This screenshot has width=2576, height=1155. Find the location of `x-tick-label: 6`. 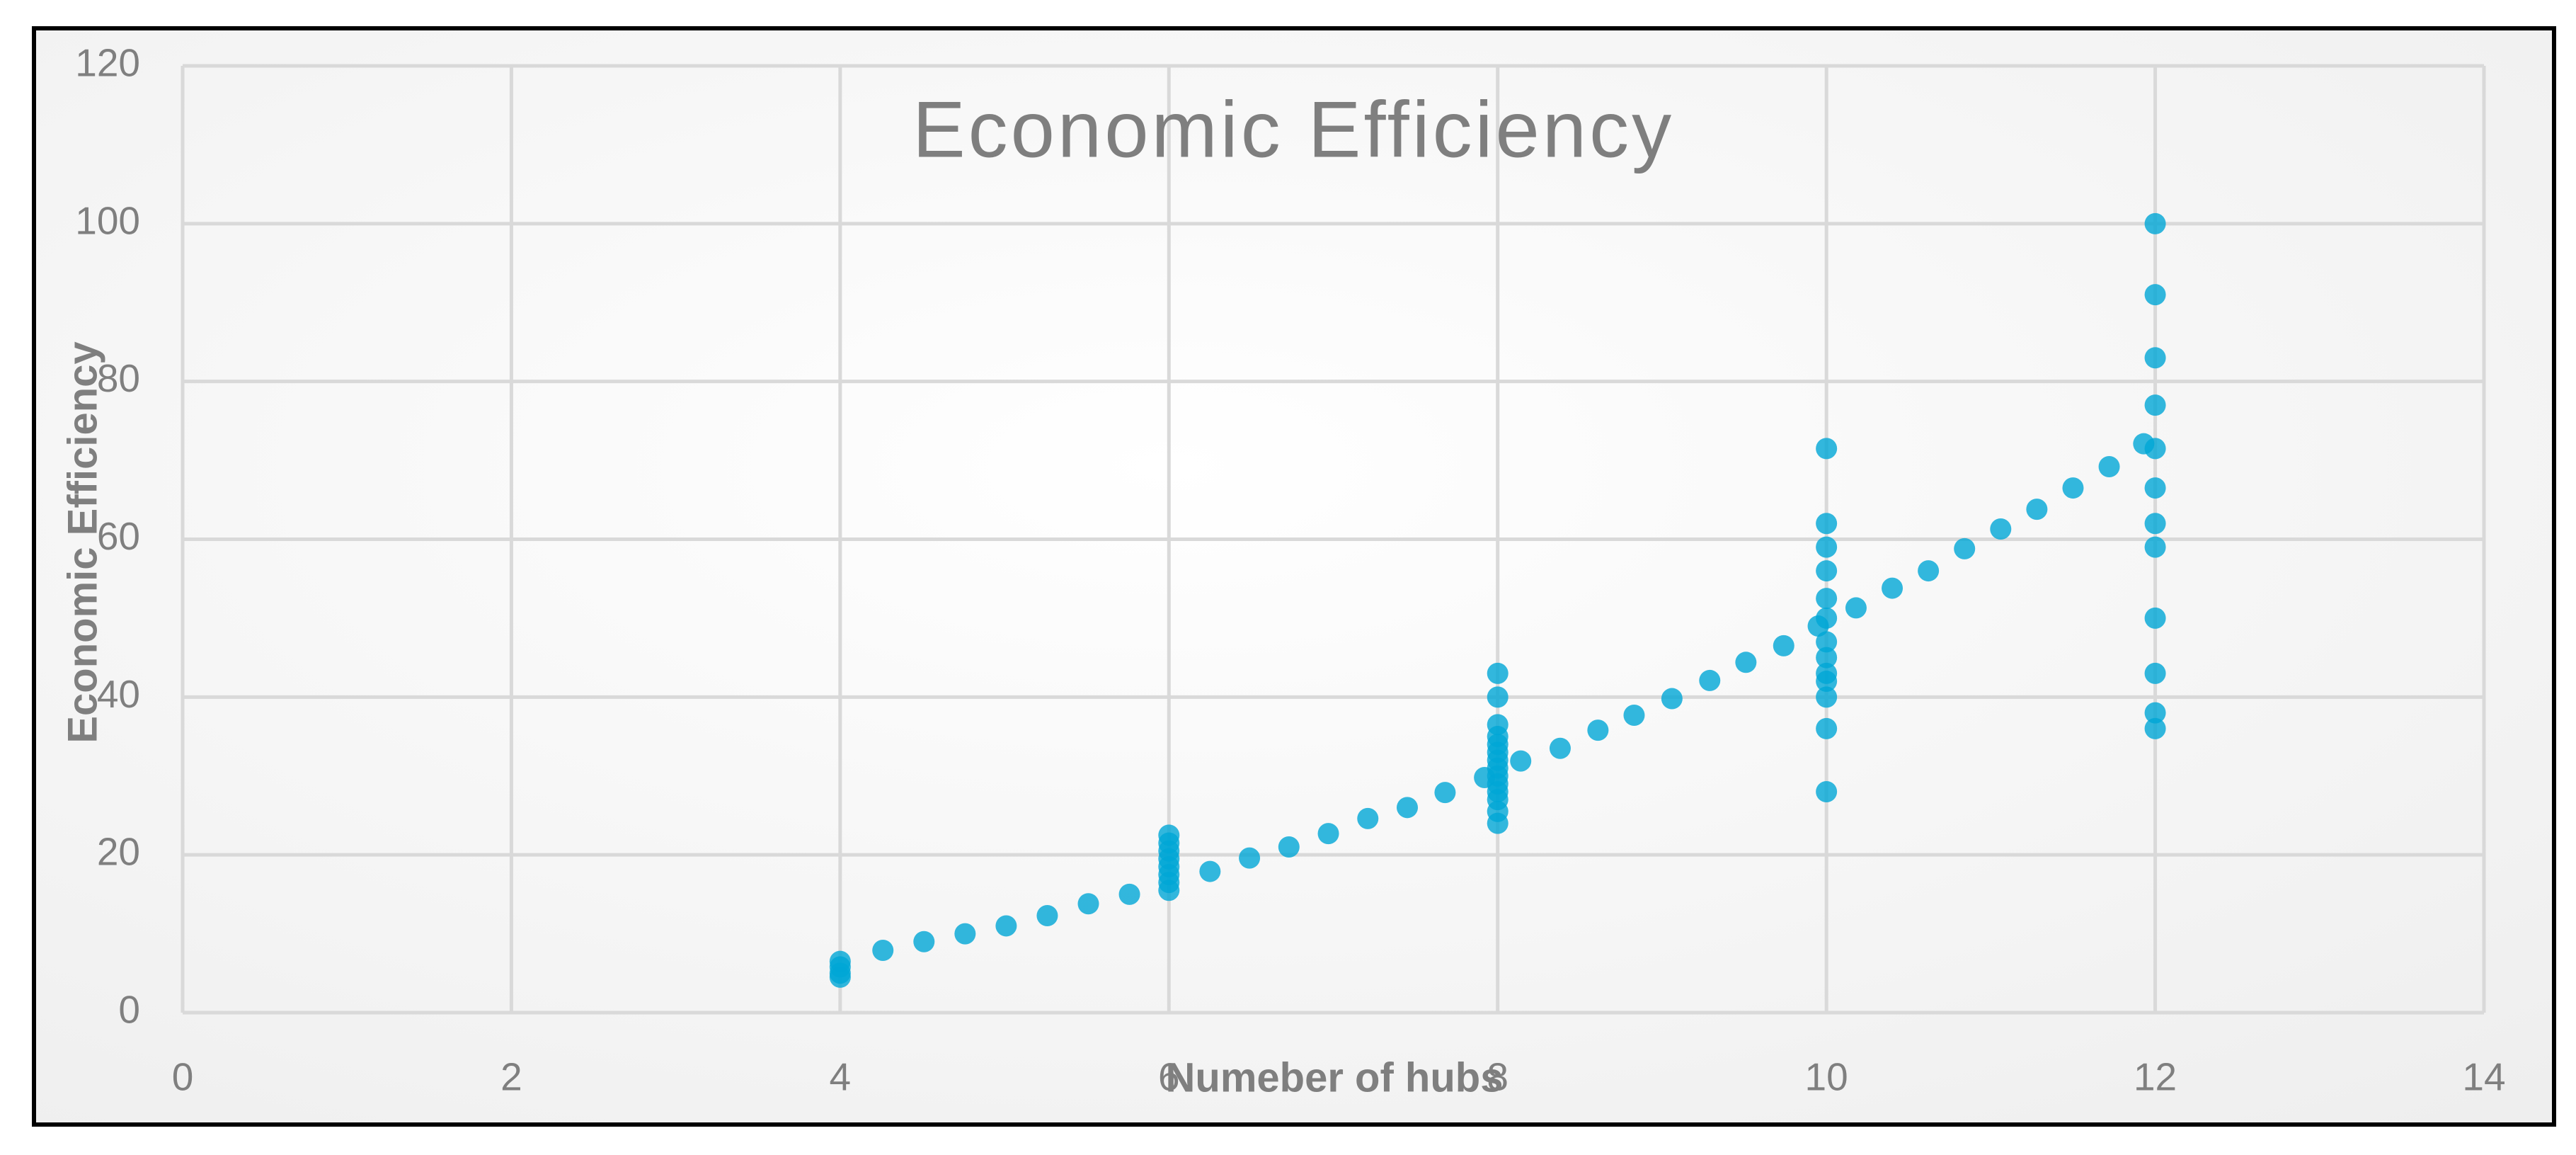

x-tick-label: 6 is located at coordinates (1169, 1077).